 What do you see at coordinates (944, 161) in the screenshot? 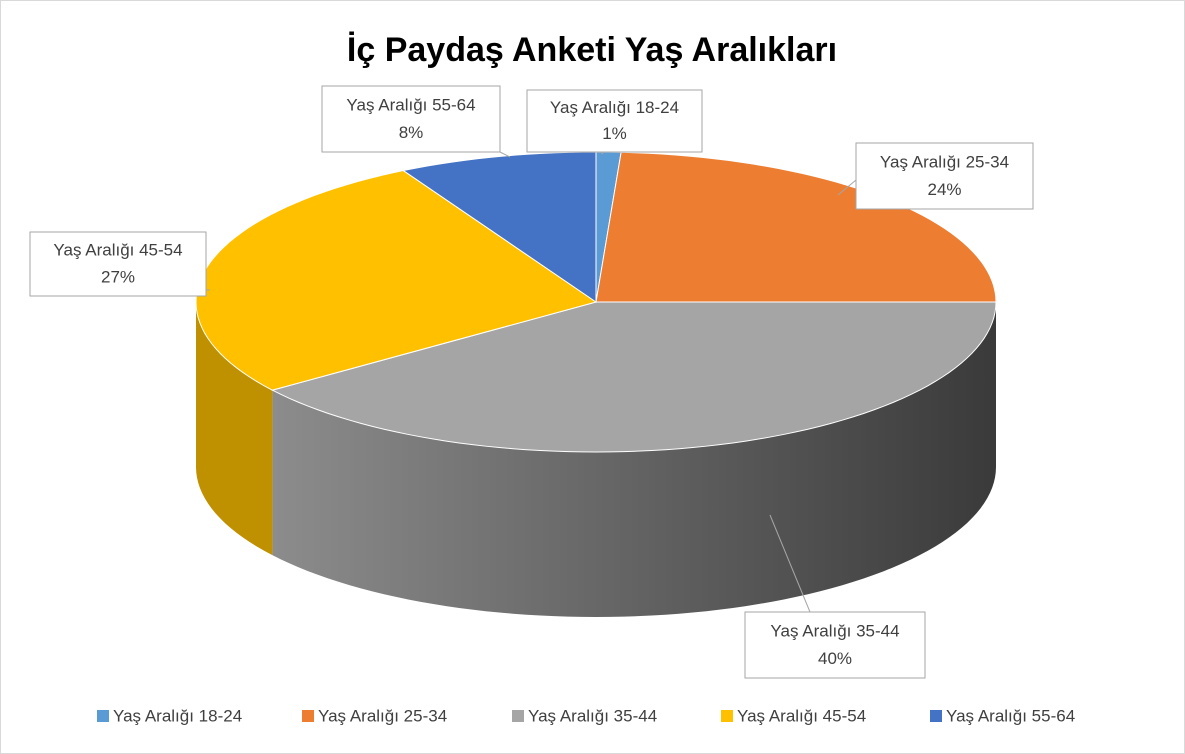
I see `label-category: Yaş Aralığı 25-34` at bounding box center [944, 161].